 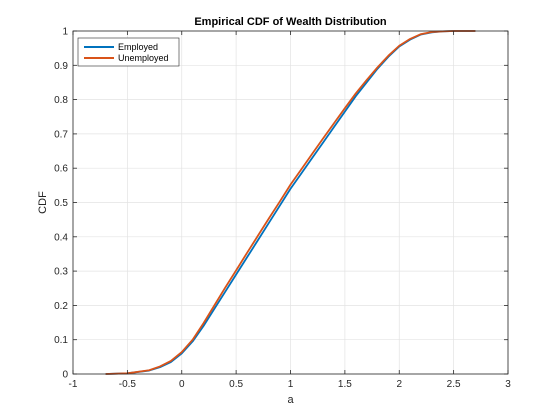 I want to click on x-tick-label: 3, so click(x=508, y=384).